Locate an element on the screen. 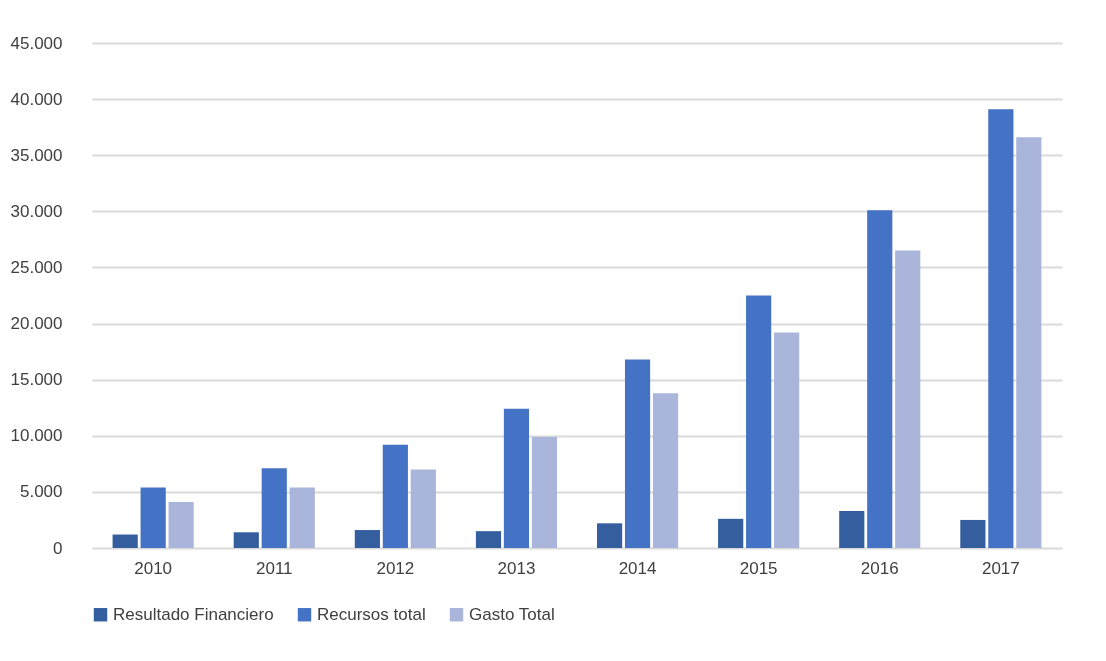 The image size is (1106, 661). x-tick-label: 2011 is located at coordinates (274, 568).